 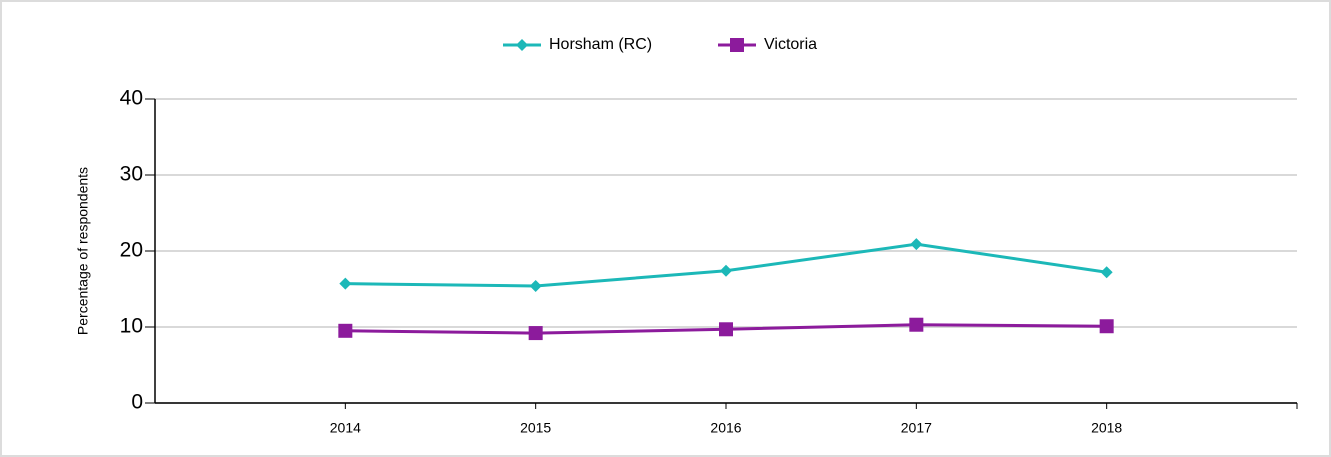 I want to click on x-tick-label: 2017, so click(x=916, y=428).